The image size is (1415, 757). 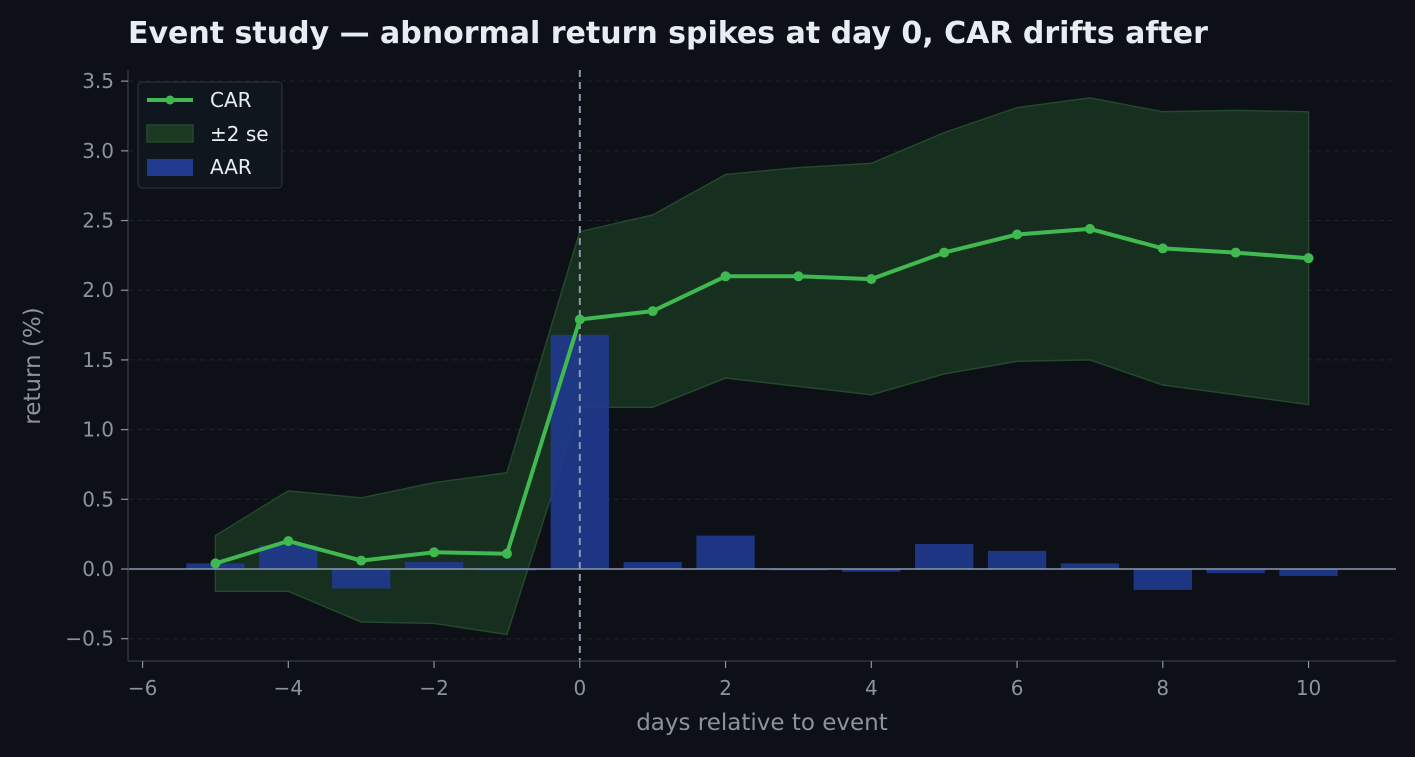 I want to click on x-tick-label-1: −4, so click(x=288, y=688).